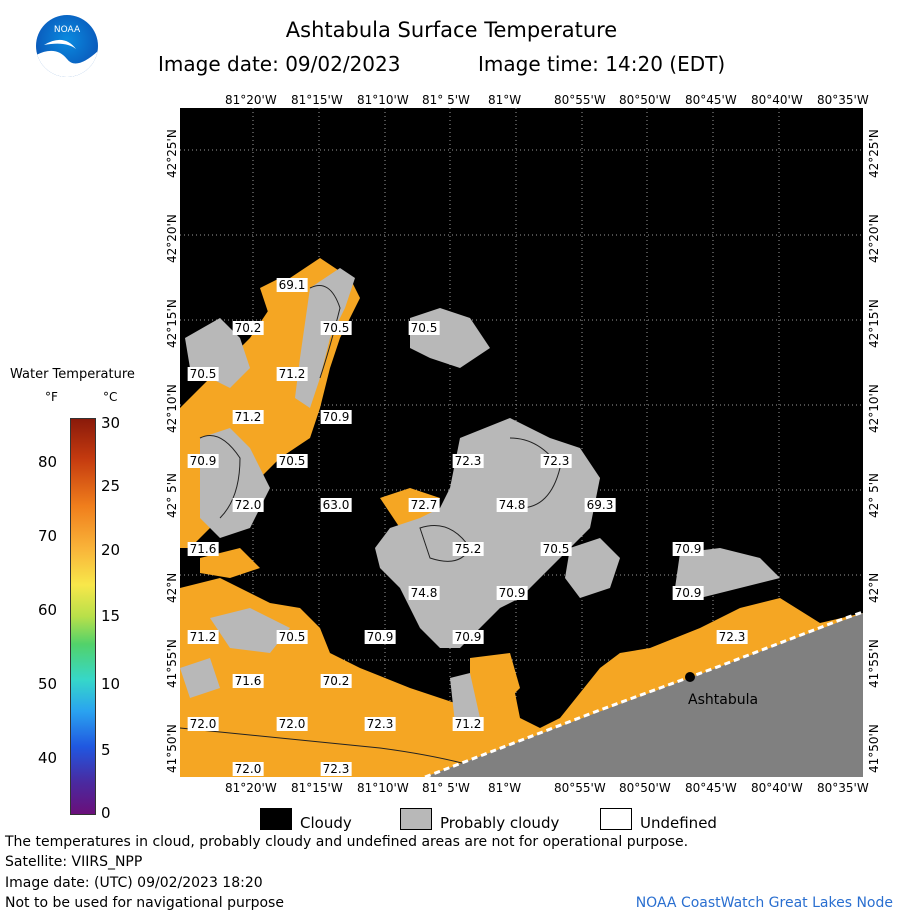  What do you see at coordinates (48, 536) in the screenshot?
I see `legend-f-tick: 70` at bounding box center [48, 536].